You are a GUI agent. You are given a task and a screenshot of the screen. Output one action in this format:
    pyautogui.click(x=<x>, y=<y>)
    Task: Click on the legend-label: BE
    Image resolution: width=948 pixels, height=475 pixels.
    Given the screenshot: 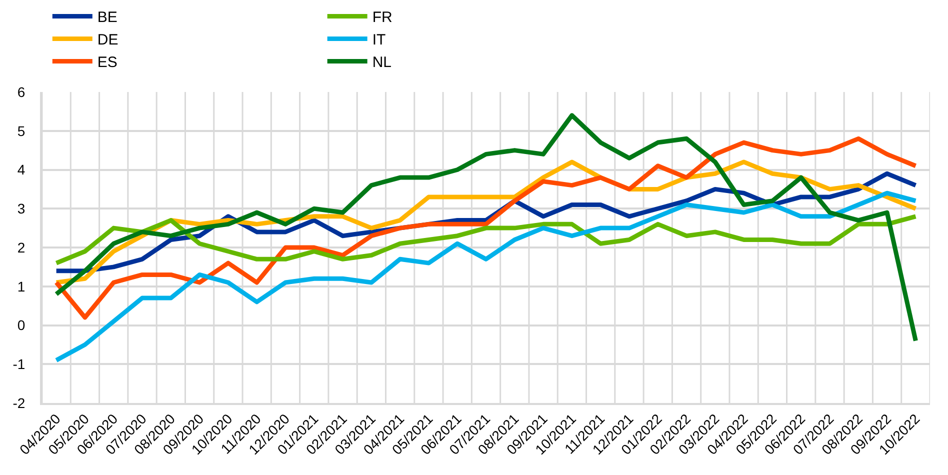 What is the action you would take?
    pyautogui.click(x=107, y=17)
    